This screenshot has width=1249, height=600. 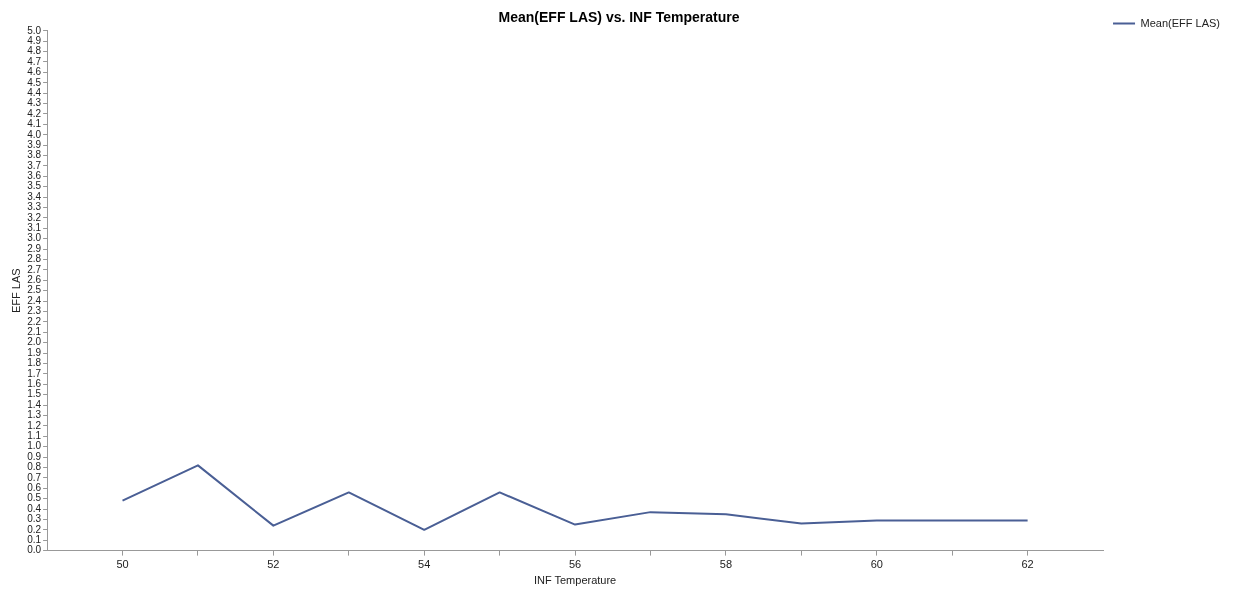 I want to click on y-tick-label: 0.7, so click(x=34, y=477).